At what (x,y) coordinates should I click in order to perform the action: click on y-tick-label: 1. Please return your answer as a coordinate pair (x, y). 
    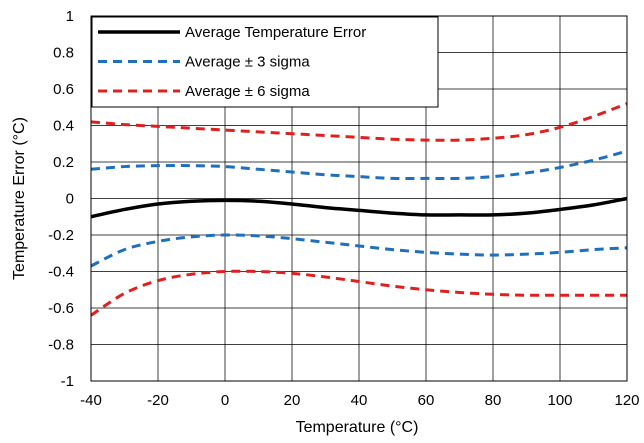
    Looking at the image, I should click on (70, 16).